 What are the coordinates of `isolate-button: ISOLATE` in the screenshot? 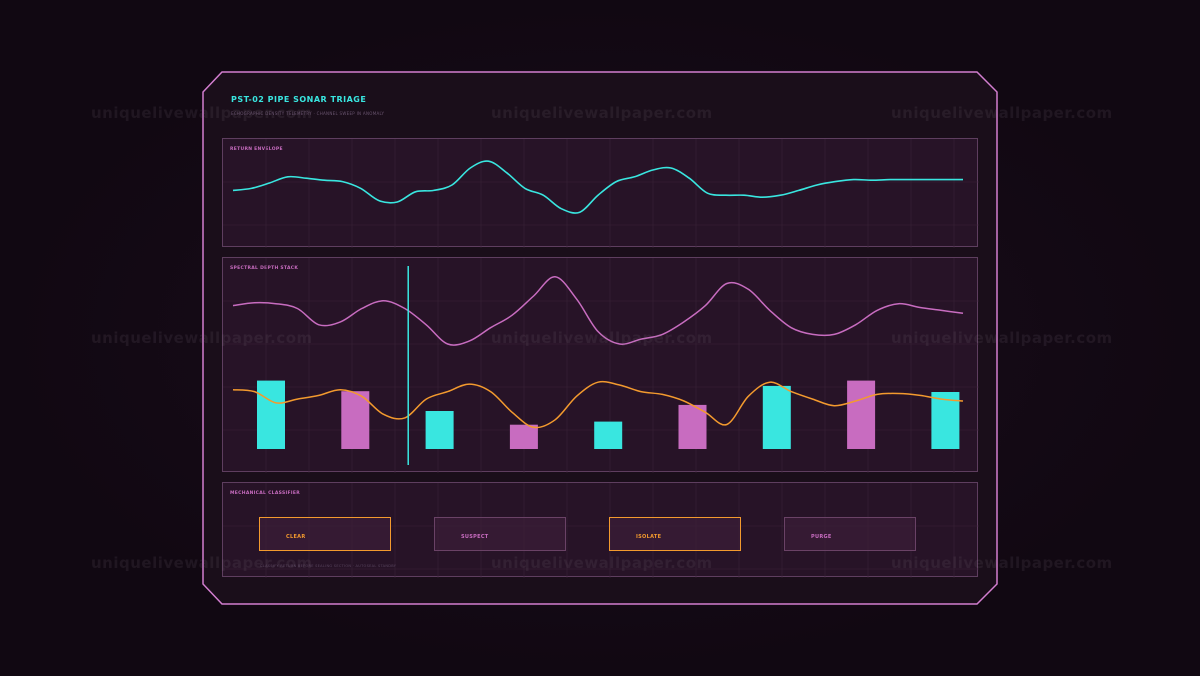 It's located at (675, 534).